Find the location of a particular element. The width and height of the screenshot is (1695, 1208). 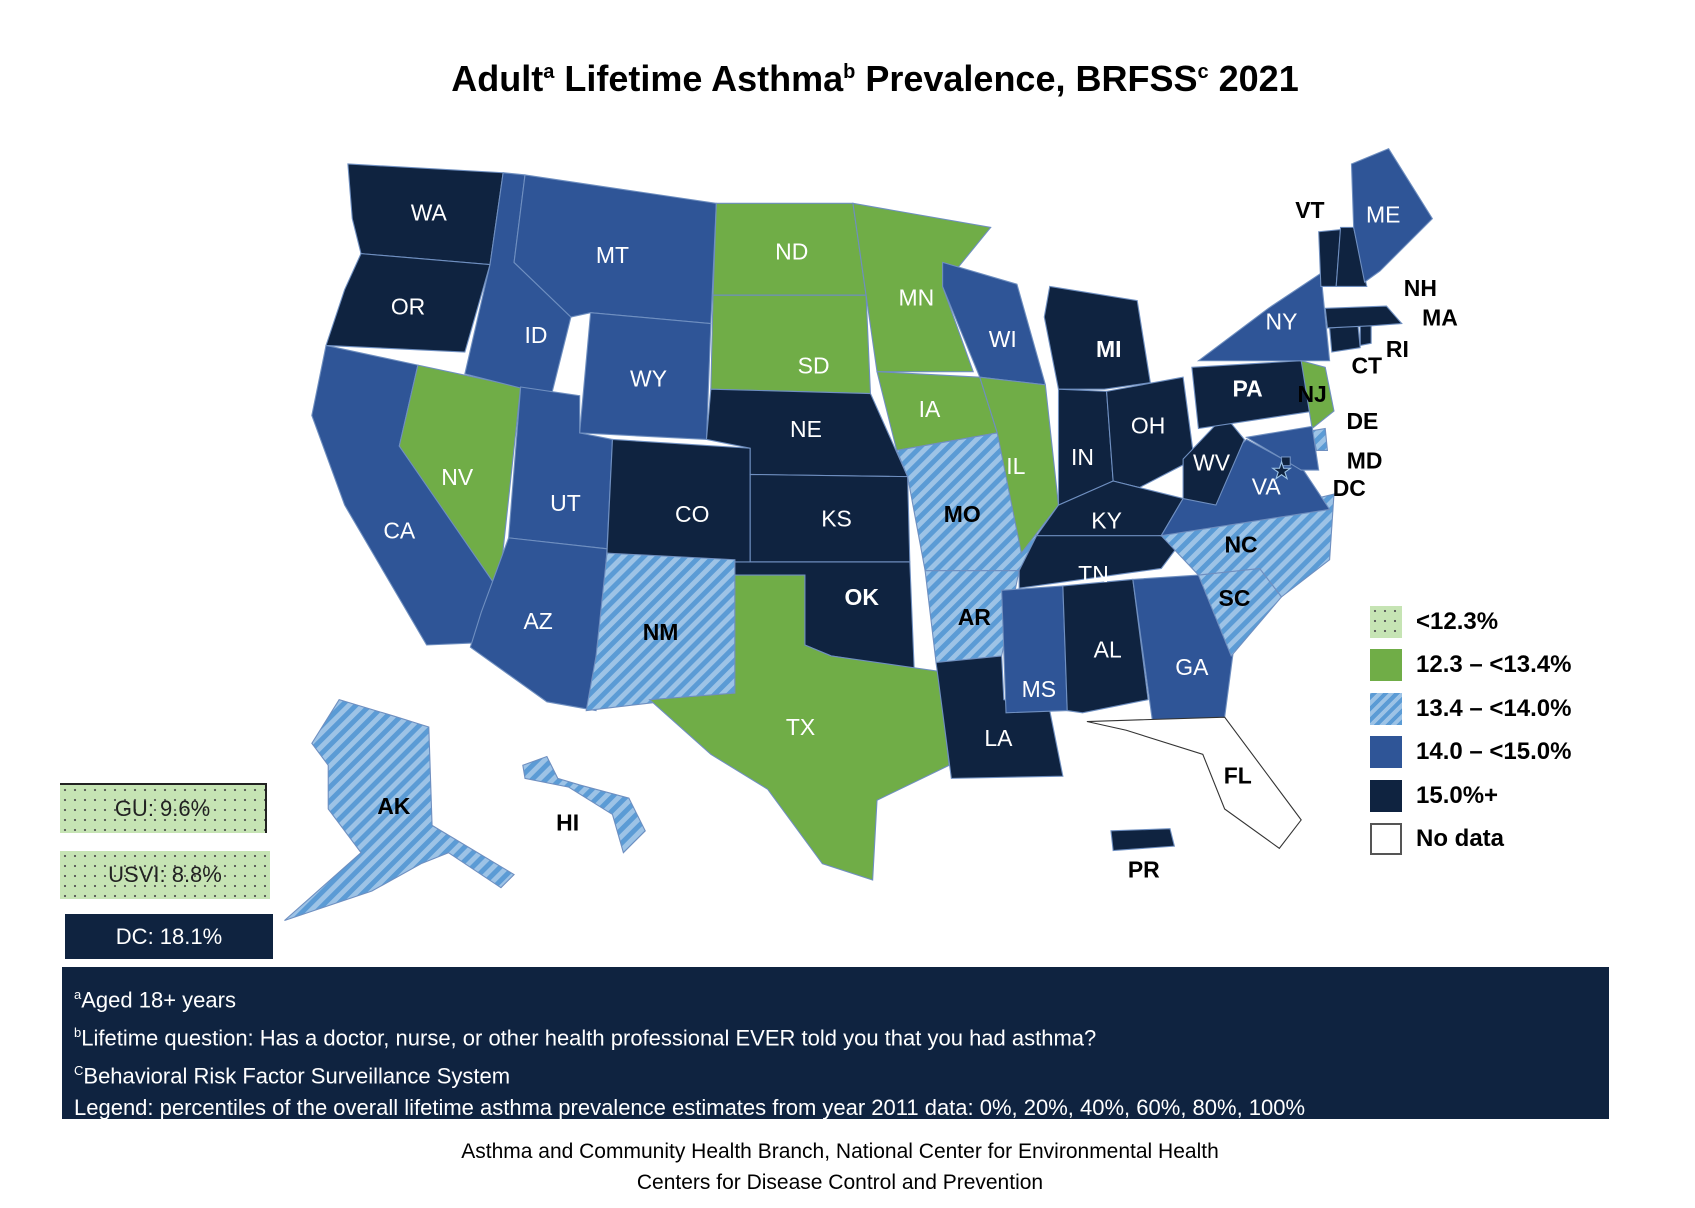

state-label-mo: MO is located at coordinates (962, 514).